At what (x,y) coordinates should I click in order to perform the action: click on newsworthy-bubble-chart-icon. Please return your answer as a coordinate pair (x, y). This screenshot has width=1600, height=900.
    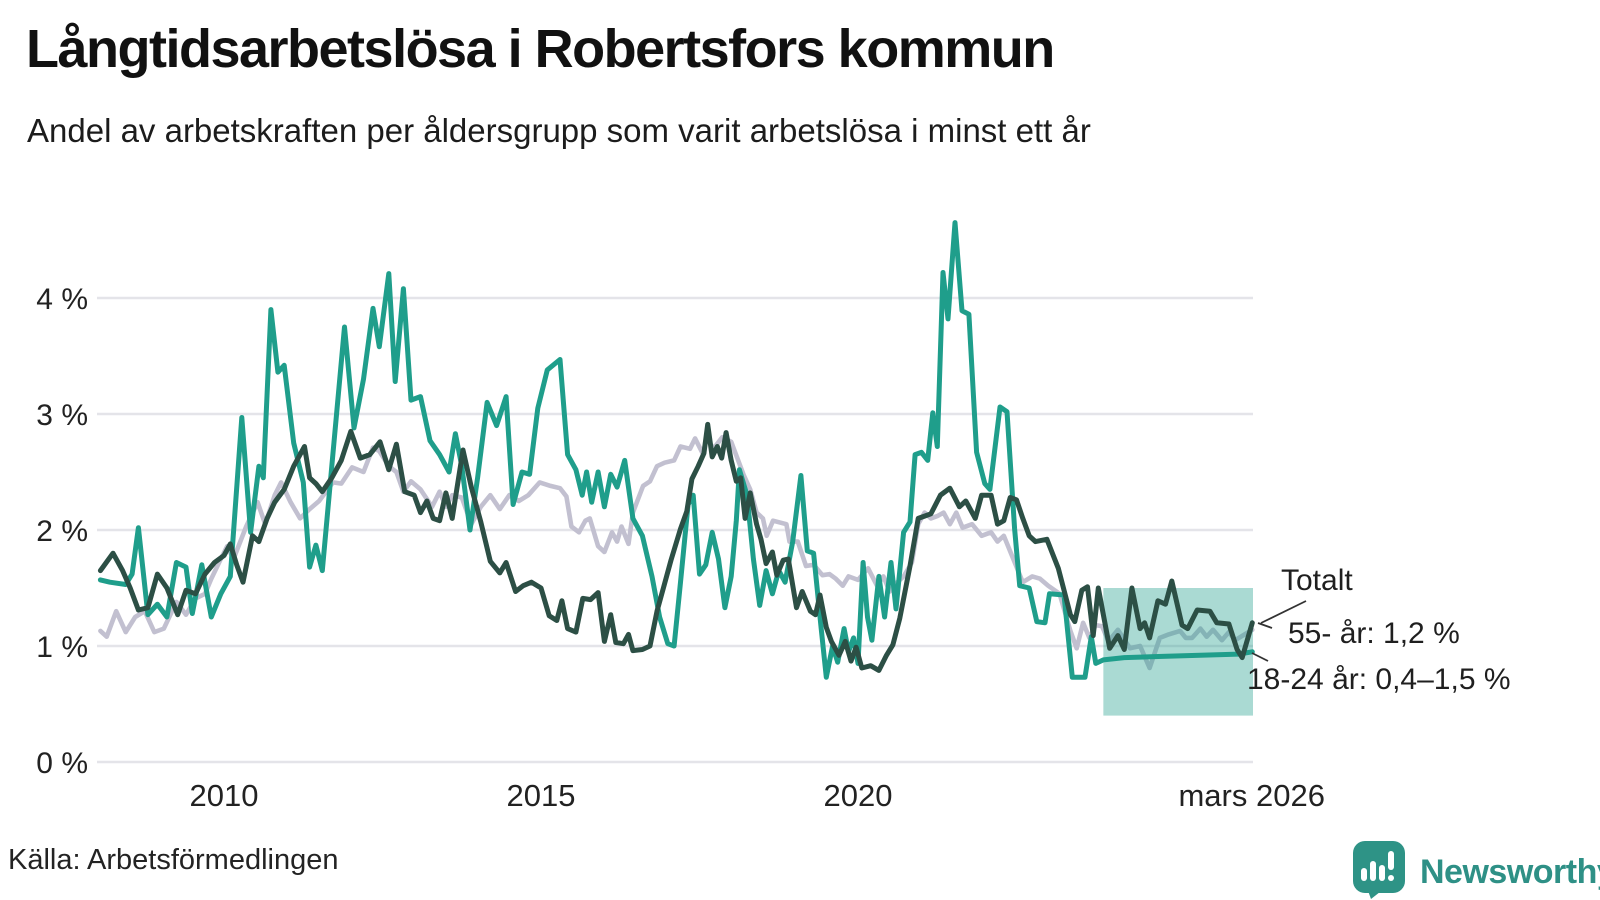
    Looking at the image, I should click on (1380, 870).